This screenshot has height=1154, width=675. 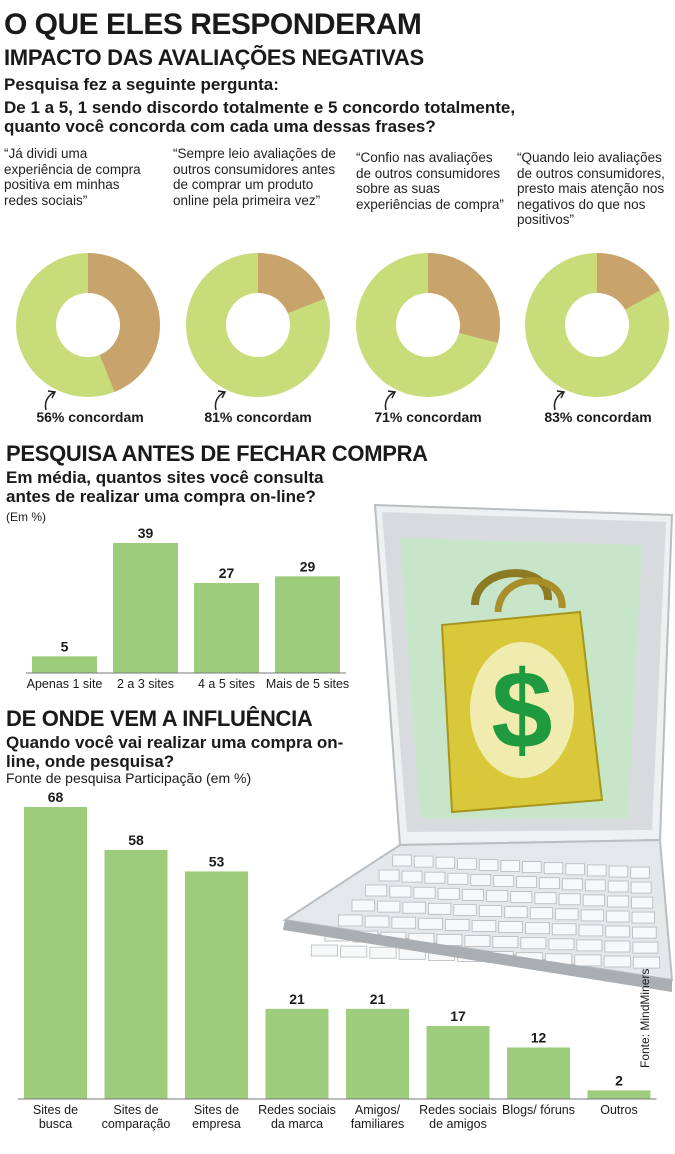 What do you see at coordinates (26, 517) in the screenshot?
I see `section2-unit: (Em %)` at bounding box center [26, 517].